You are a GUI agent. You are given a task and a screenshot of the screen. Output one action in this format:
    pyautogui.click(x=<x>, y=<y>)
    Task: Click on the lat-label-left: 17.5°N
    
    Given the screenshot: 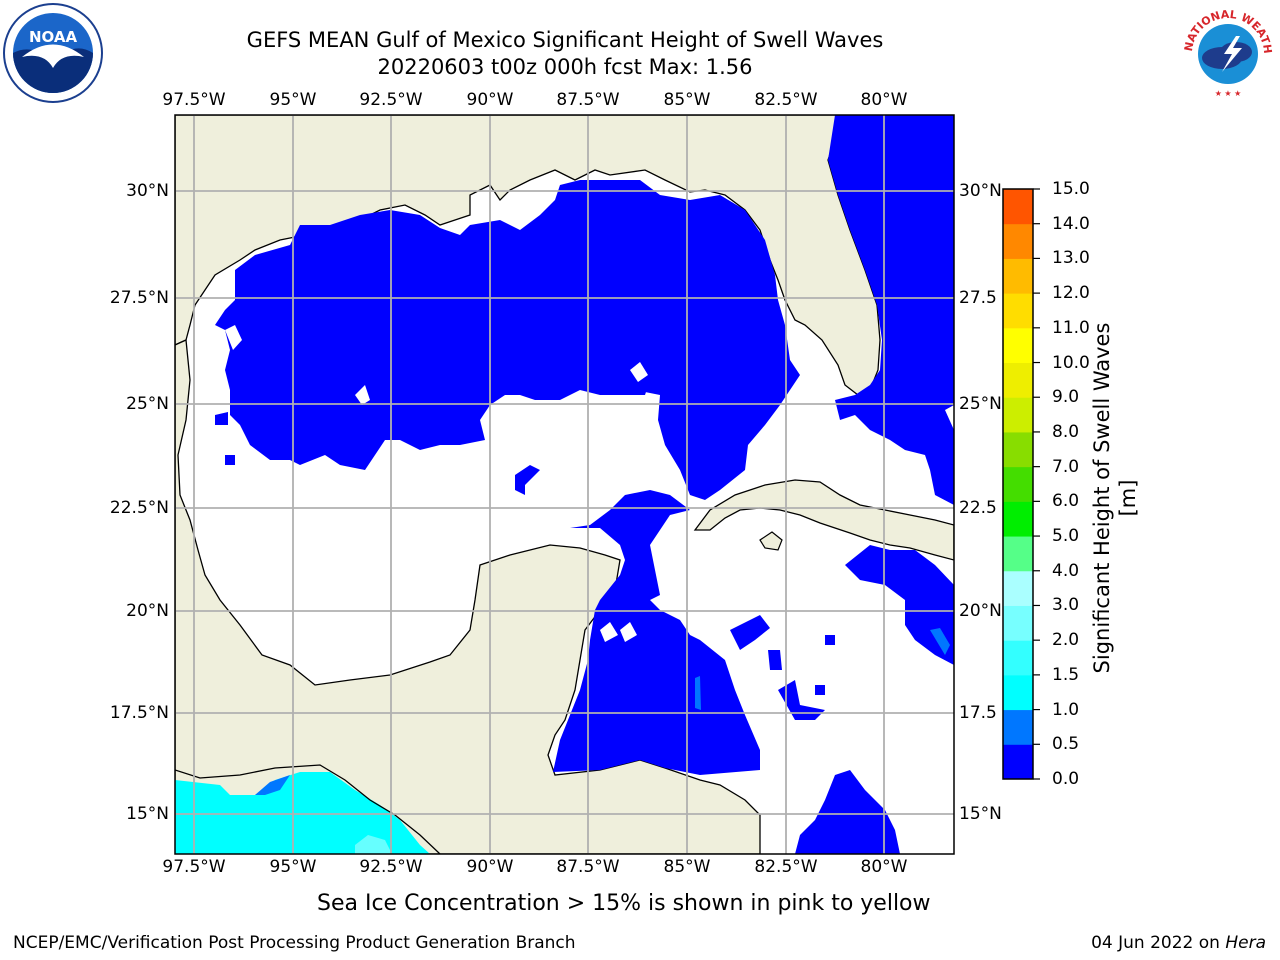 What is the action you would take?
    pyautogui.click(x=139, y=713)
    